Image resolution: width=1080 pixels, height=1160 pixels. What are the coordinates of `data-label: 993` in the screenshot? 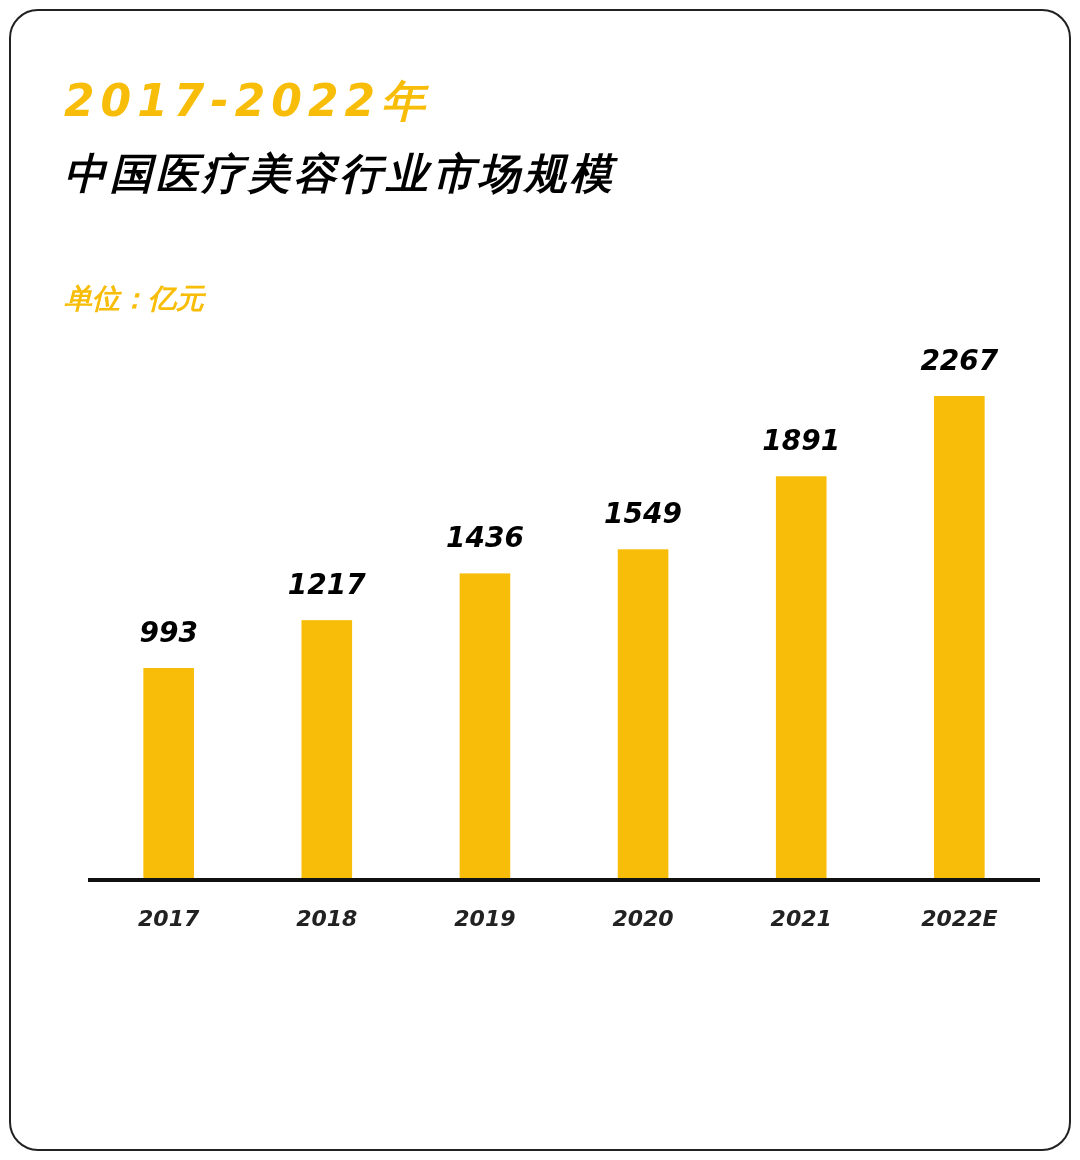 It's located at (168, 632).